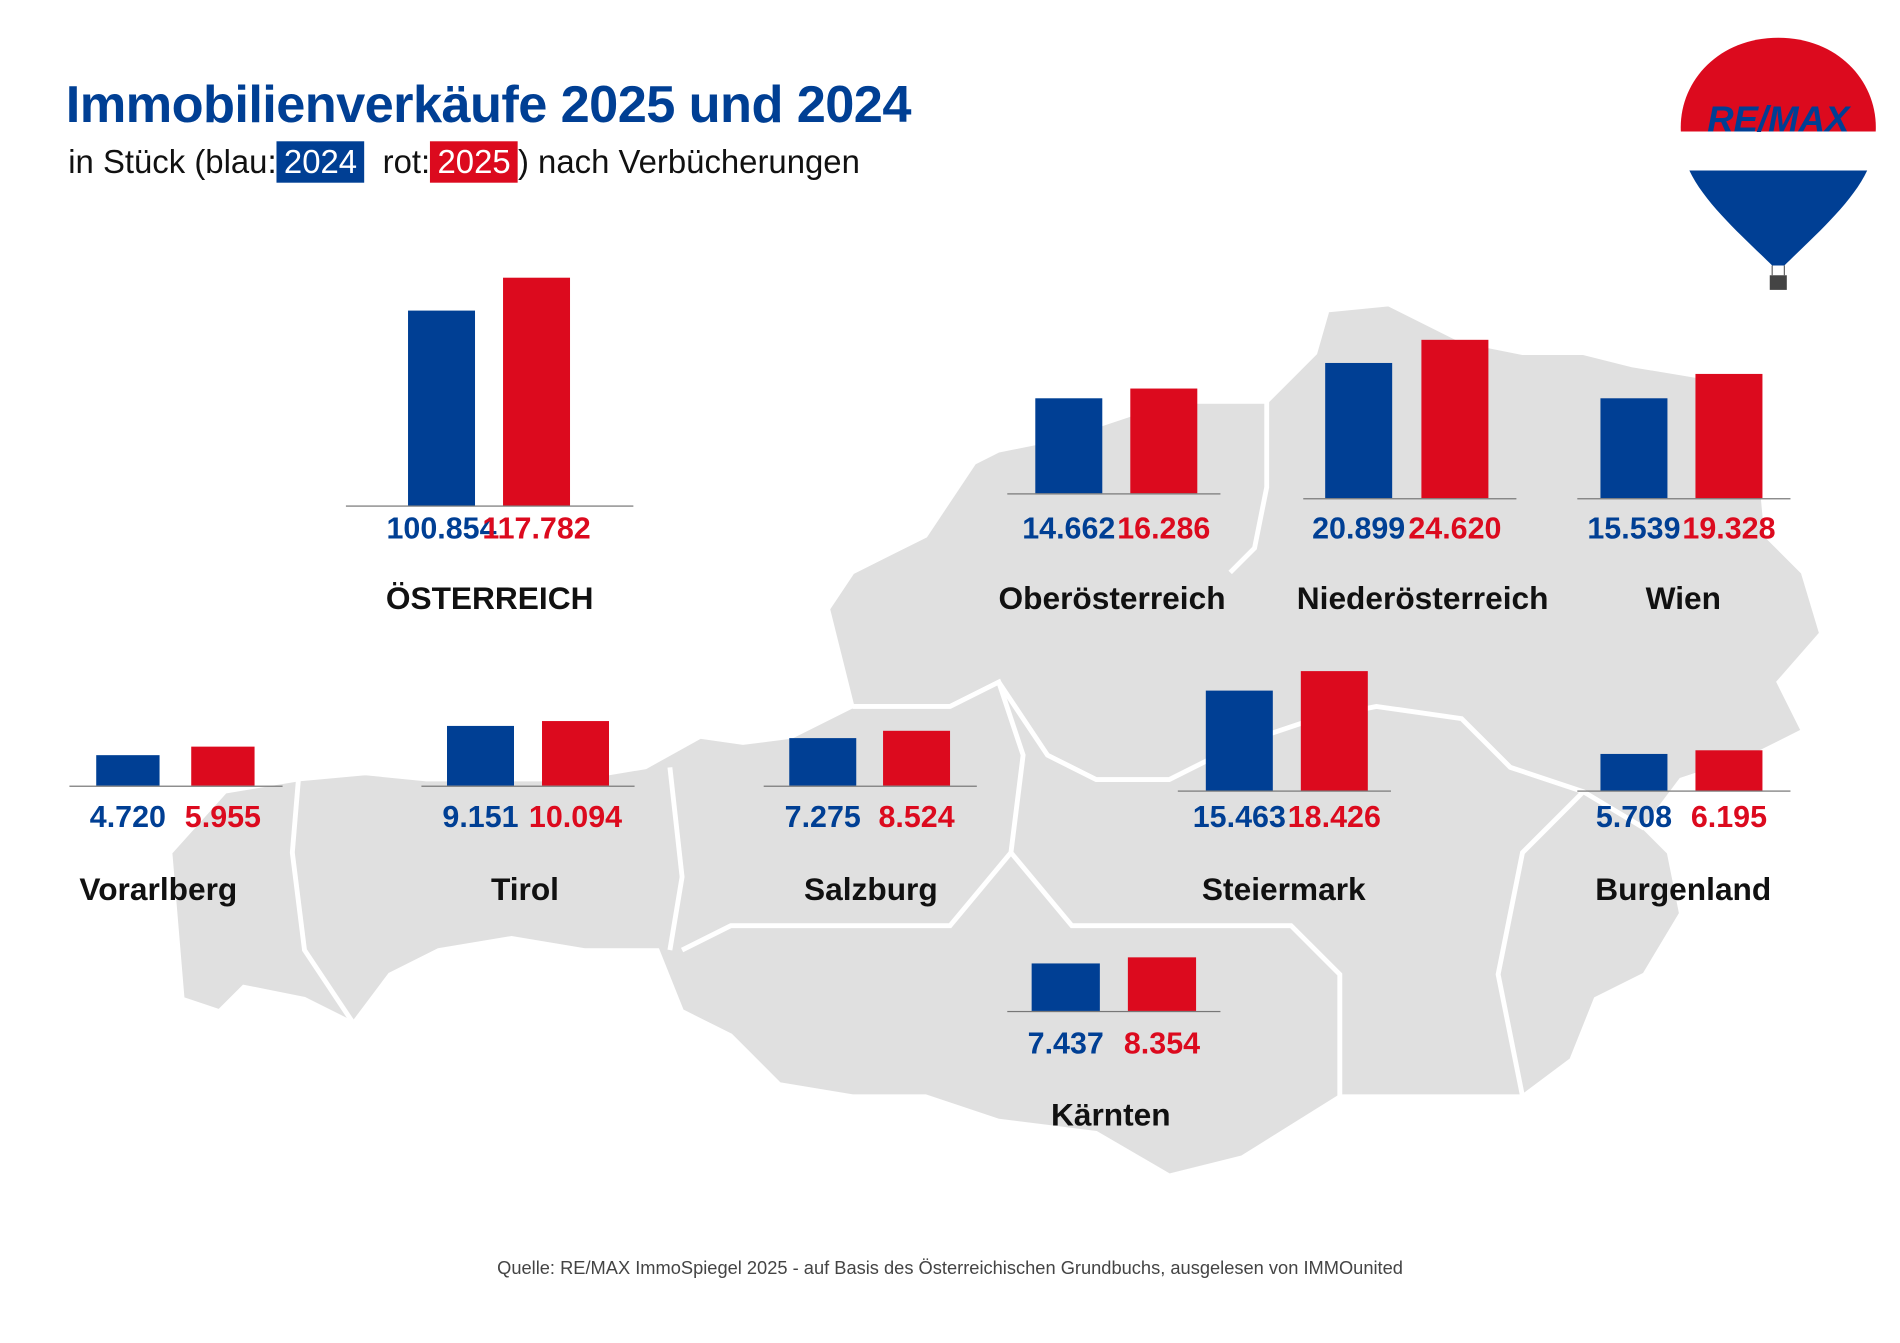 The width and height of the screenshot is (1900, 1343). What do you see at coordinates (1110, 1114) in the screenshot?
I see `region-name: Kärnten` at bounding box center [1110, 1114].